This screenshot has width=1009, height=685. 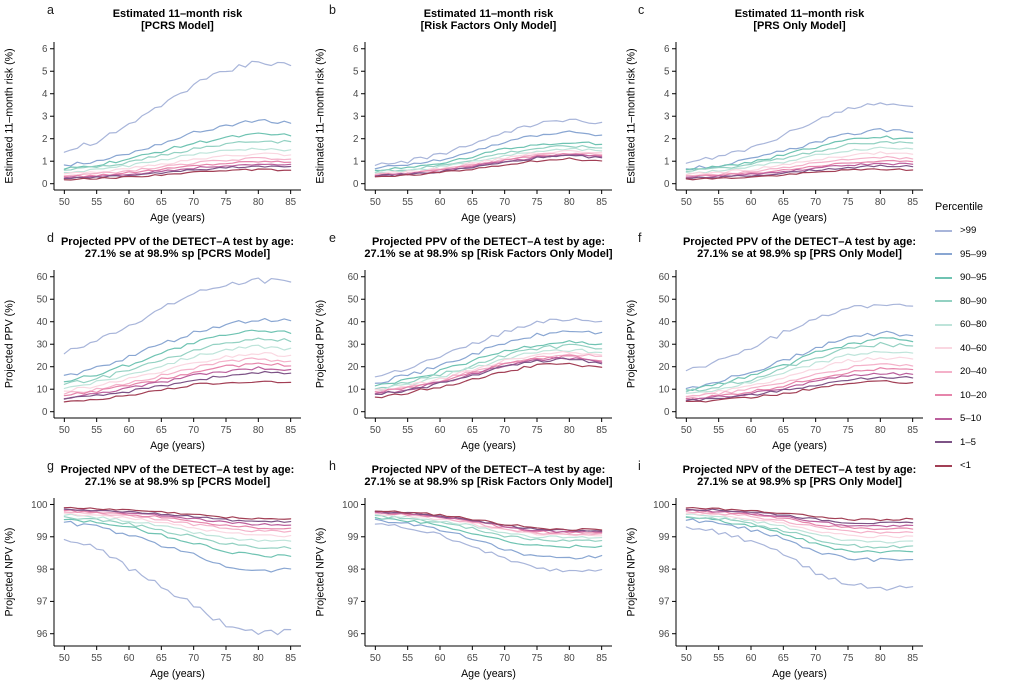 What do you see at coordinates (664, 602) in the screenshot?
I see `y-tick-label: 97` at bounding box center [664, 602].